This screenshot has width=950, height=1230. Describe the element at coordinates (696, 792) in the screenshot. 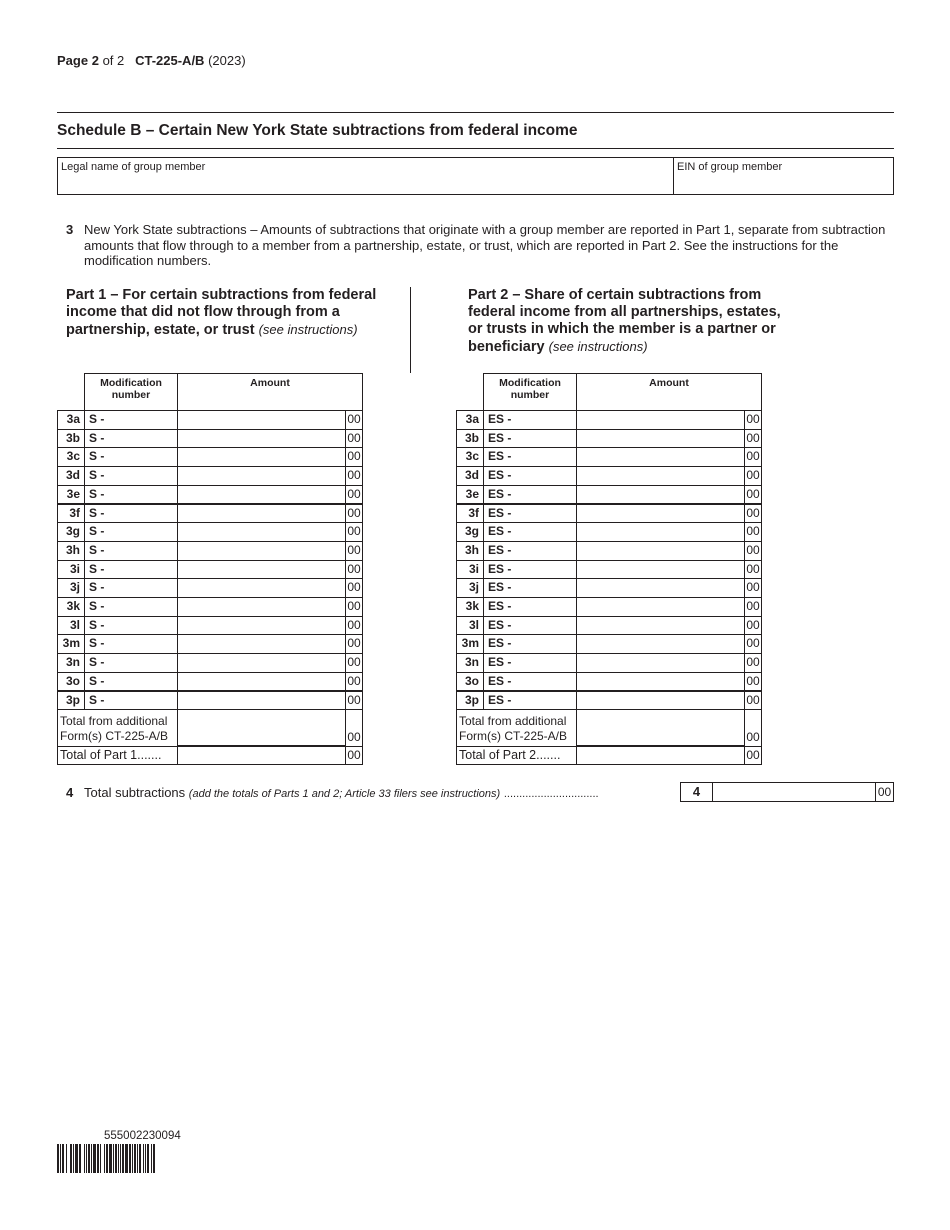

I see `line4-box-number: 4` at that location.